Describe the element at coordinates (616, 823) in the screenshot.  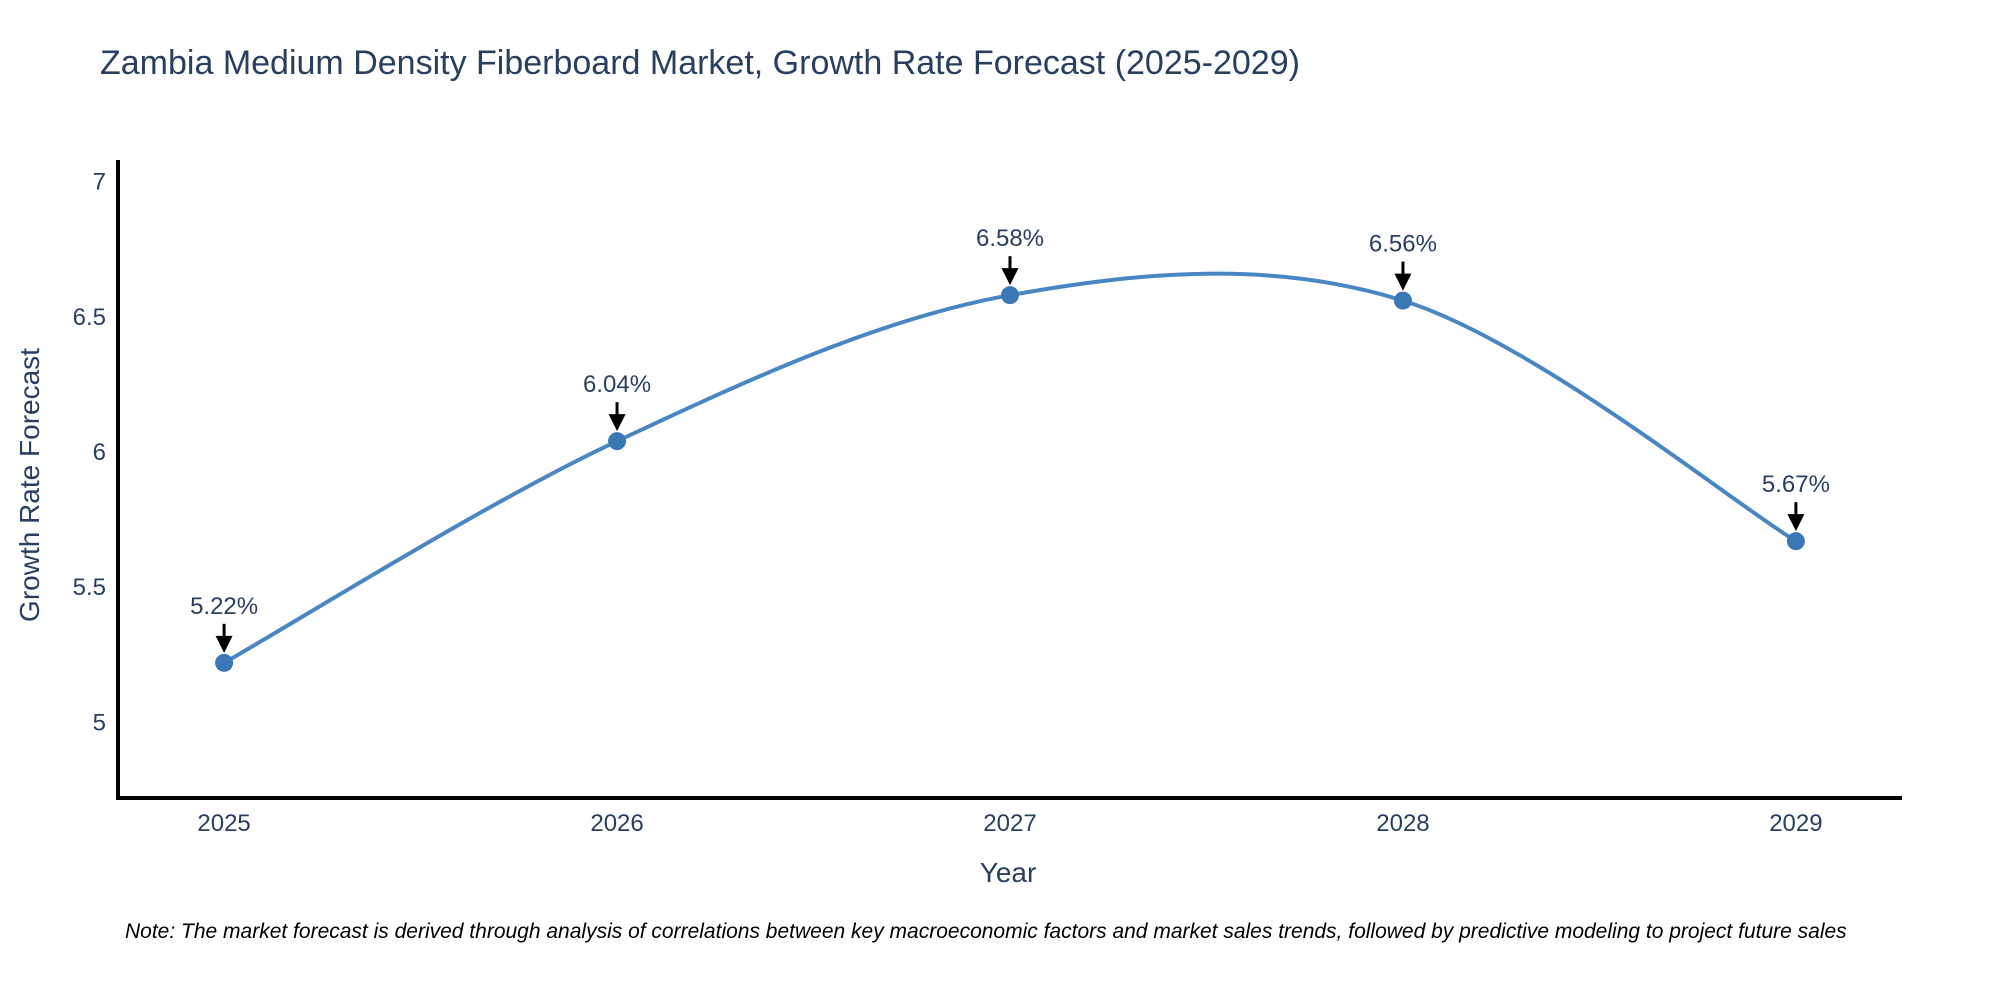
I see `x-tick-label: 2026` at that location.